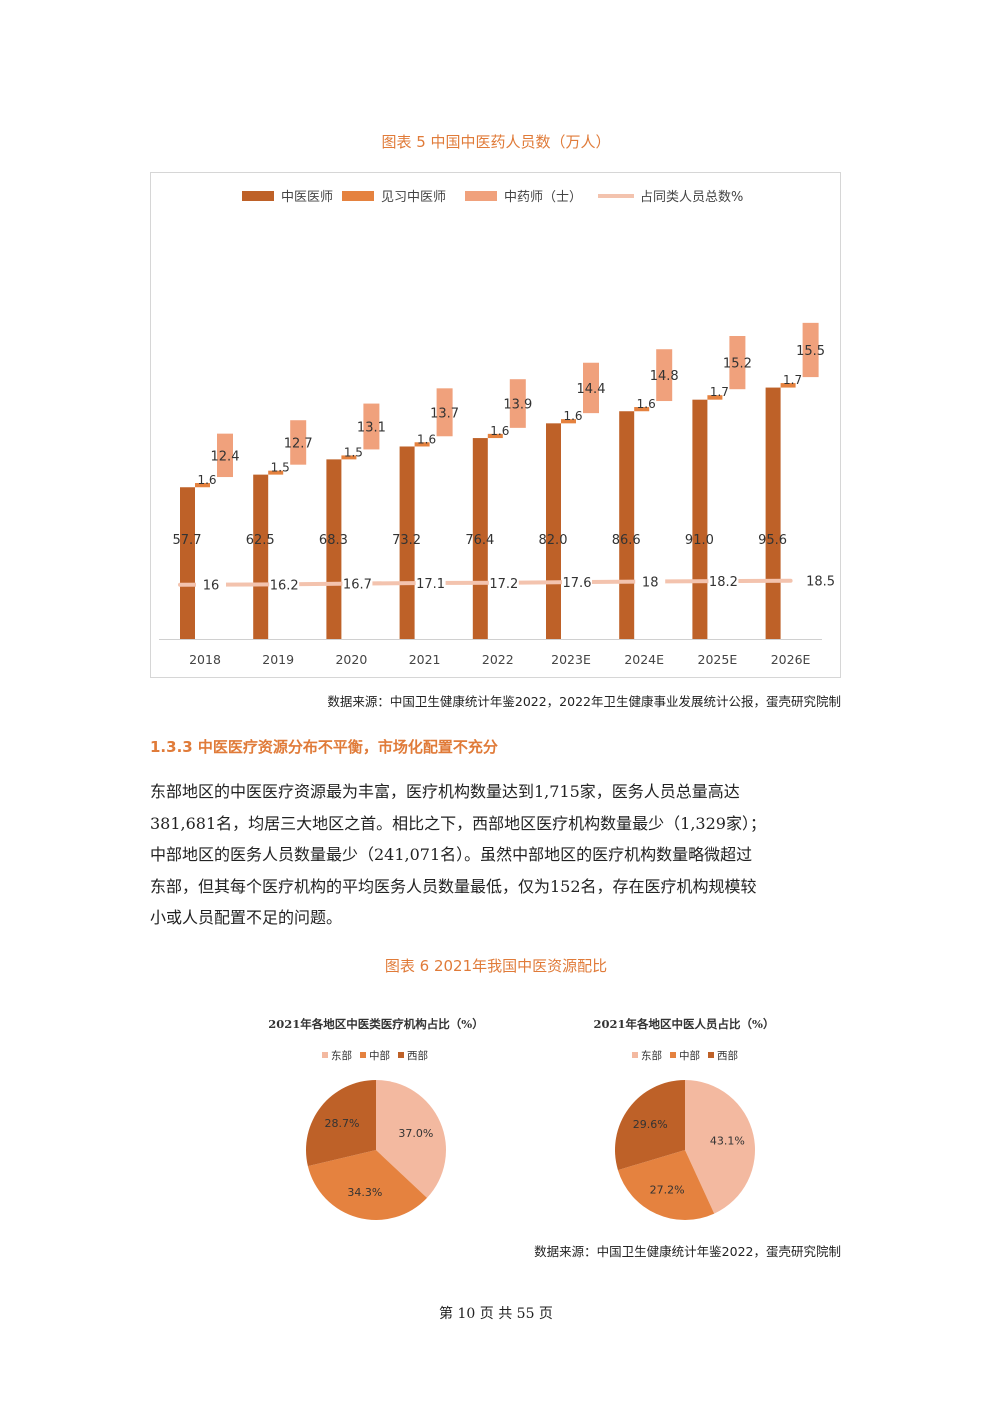 This screenshot has height=1403, width=992. What do you see at coordinates (298, 443) in the screenshot?
I see `label-pharmacist-2019: 12.7` at bounding box center [298, 443].